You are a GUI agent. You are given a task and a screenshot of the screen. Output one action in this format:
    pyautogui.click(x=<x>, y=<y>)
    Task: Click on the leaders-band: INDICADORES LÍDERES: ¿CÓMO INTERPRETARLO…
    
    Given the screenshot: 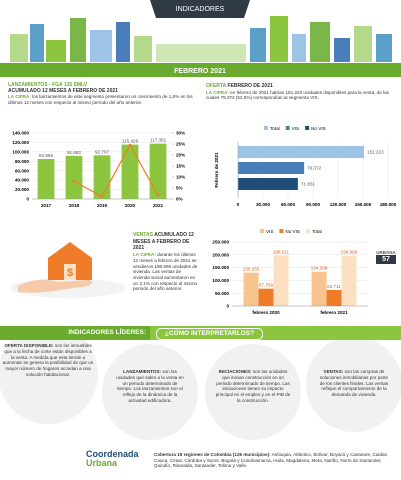 What is the action you would take?
    pyautogui.click(x=200, y=333)
    